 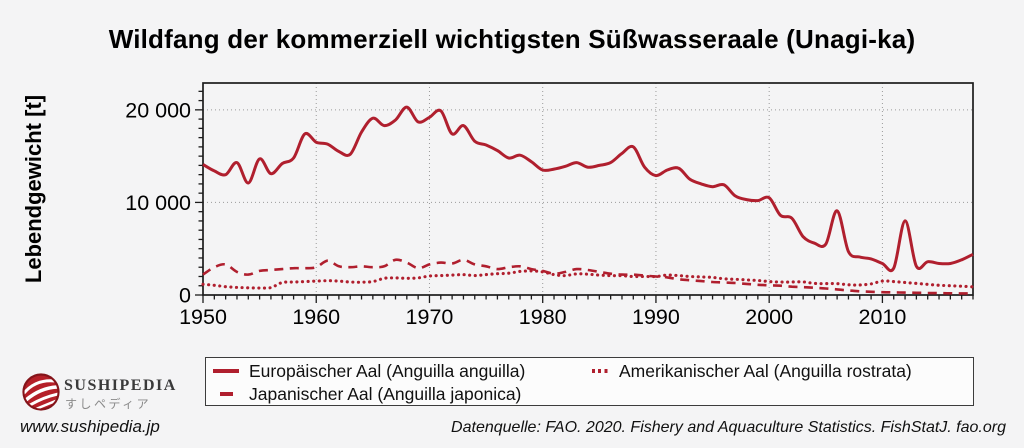 I want to click on brand-url: www.sushipedia.jp, so click(x=90, y=426).